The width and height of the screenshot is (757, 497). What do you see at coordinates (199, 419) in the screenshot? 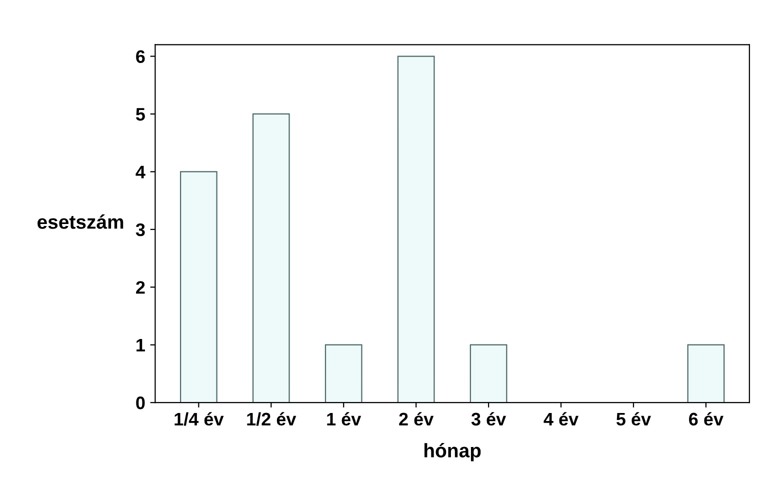
I see `x-tick-label: 1/4 év` at bounding box center [199, 419].